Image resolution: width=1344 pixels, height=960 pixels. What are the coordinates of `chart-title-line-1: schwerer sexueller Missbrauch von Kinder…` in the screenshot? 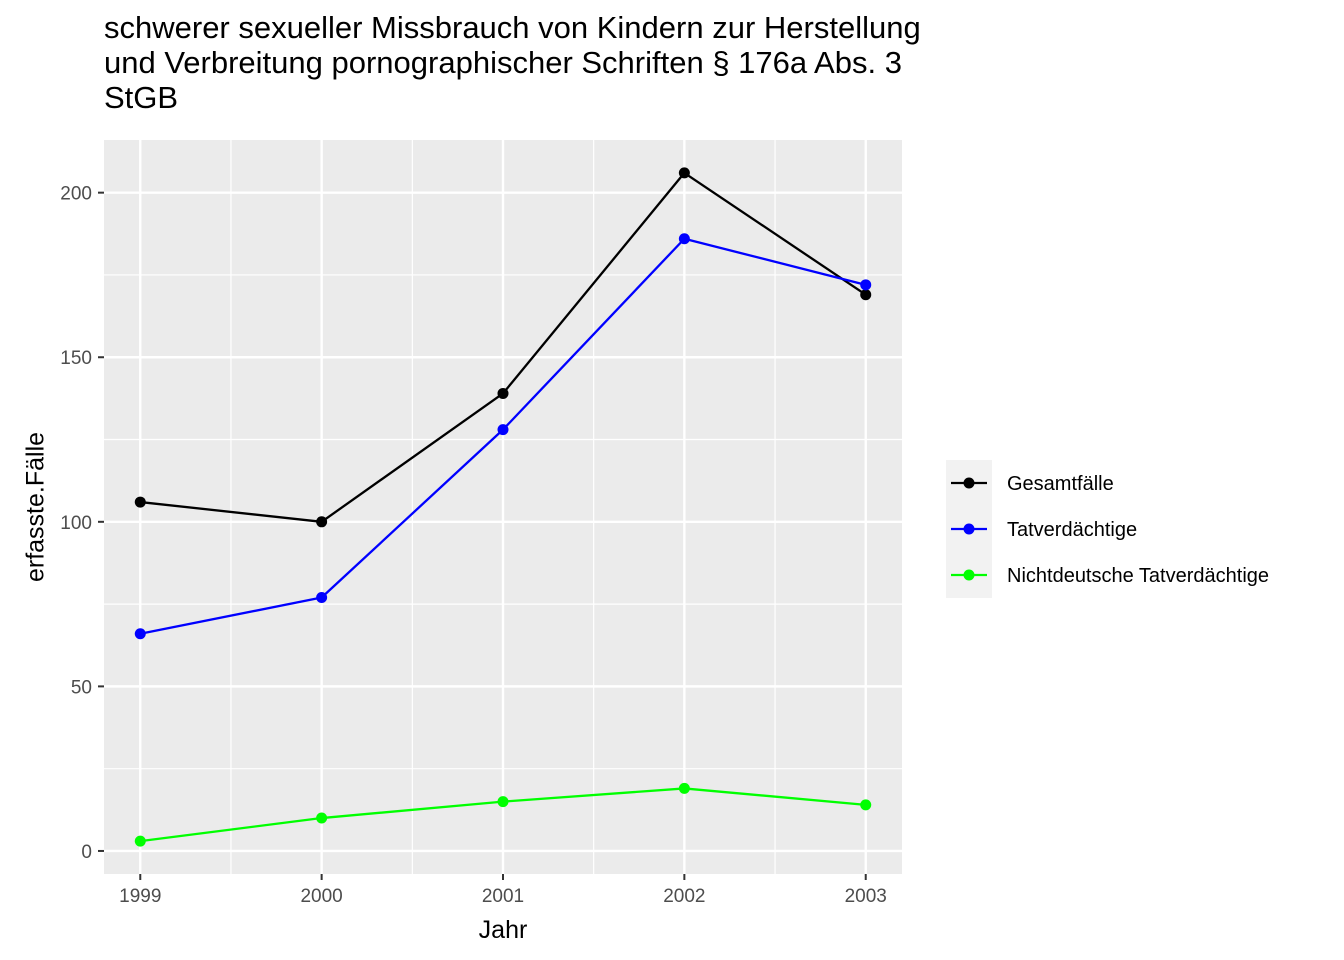 It's located at (512, 27).